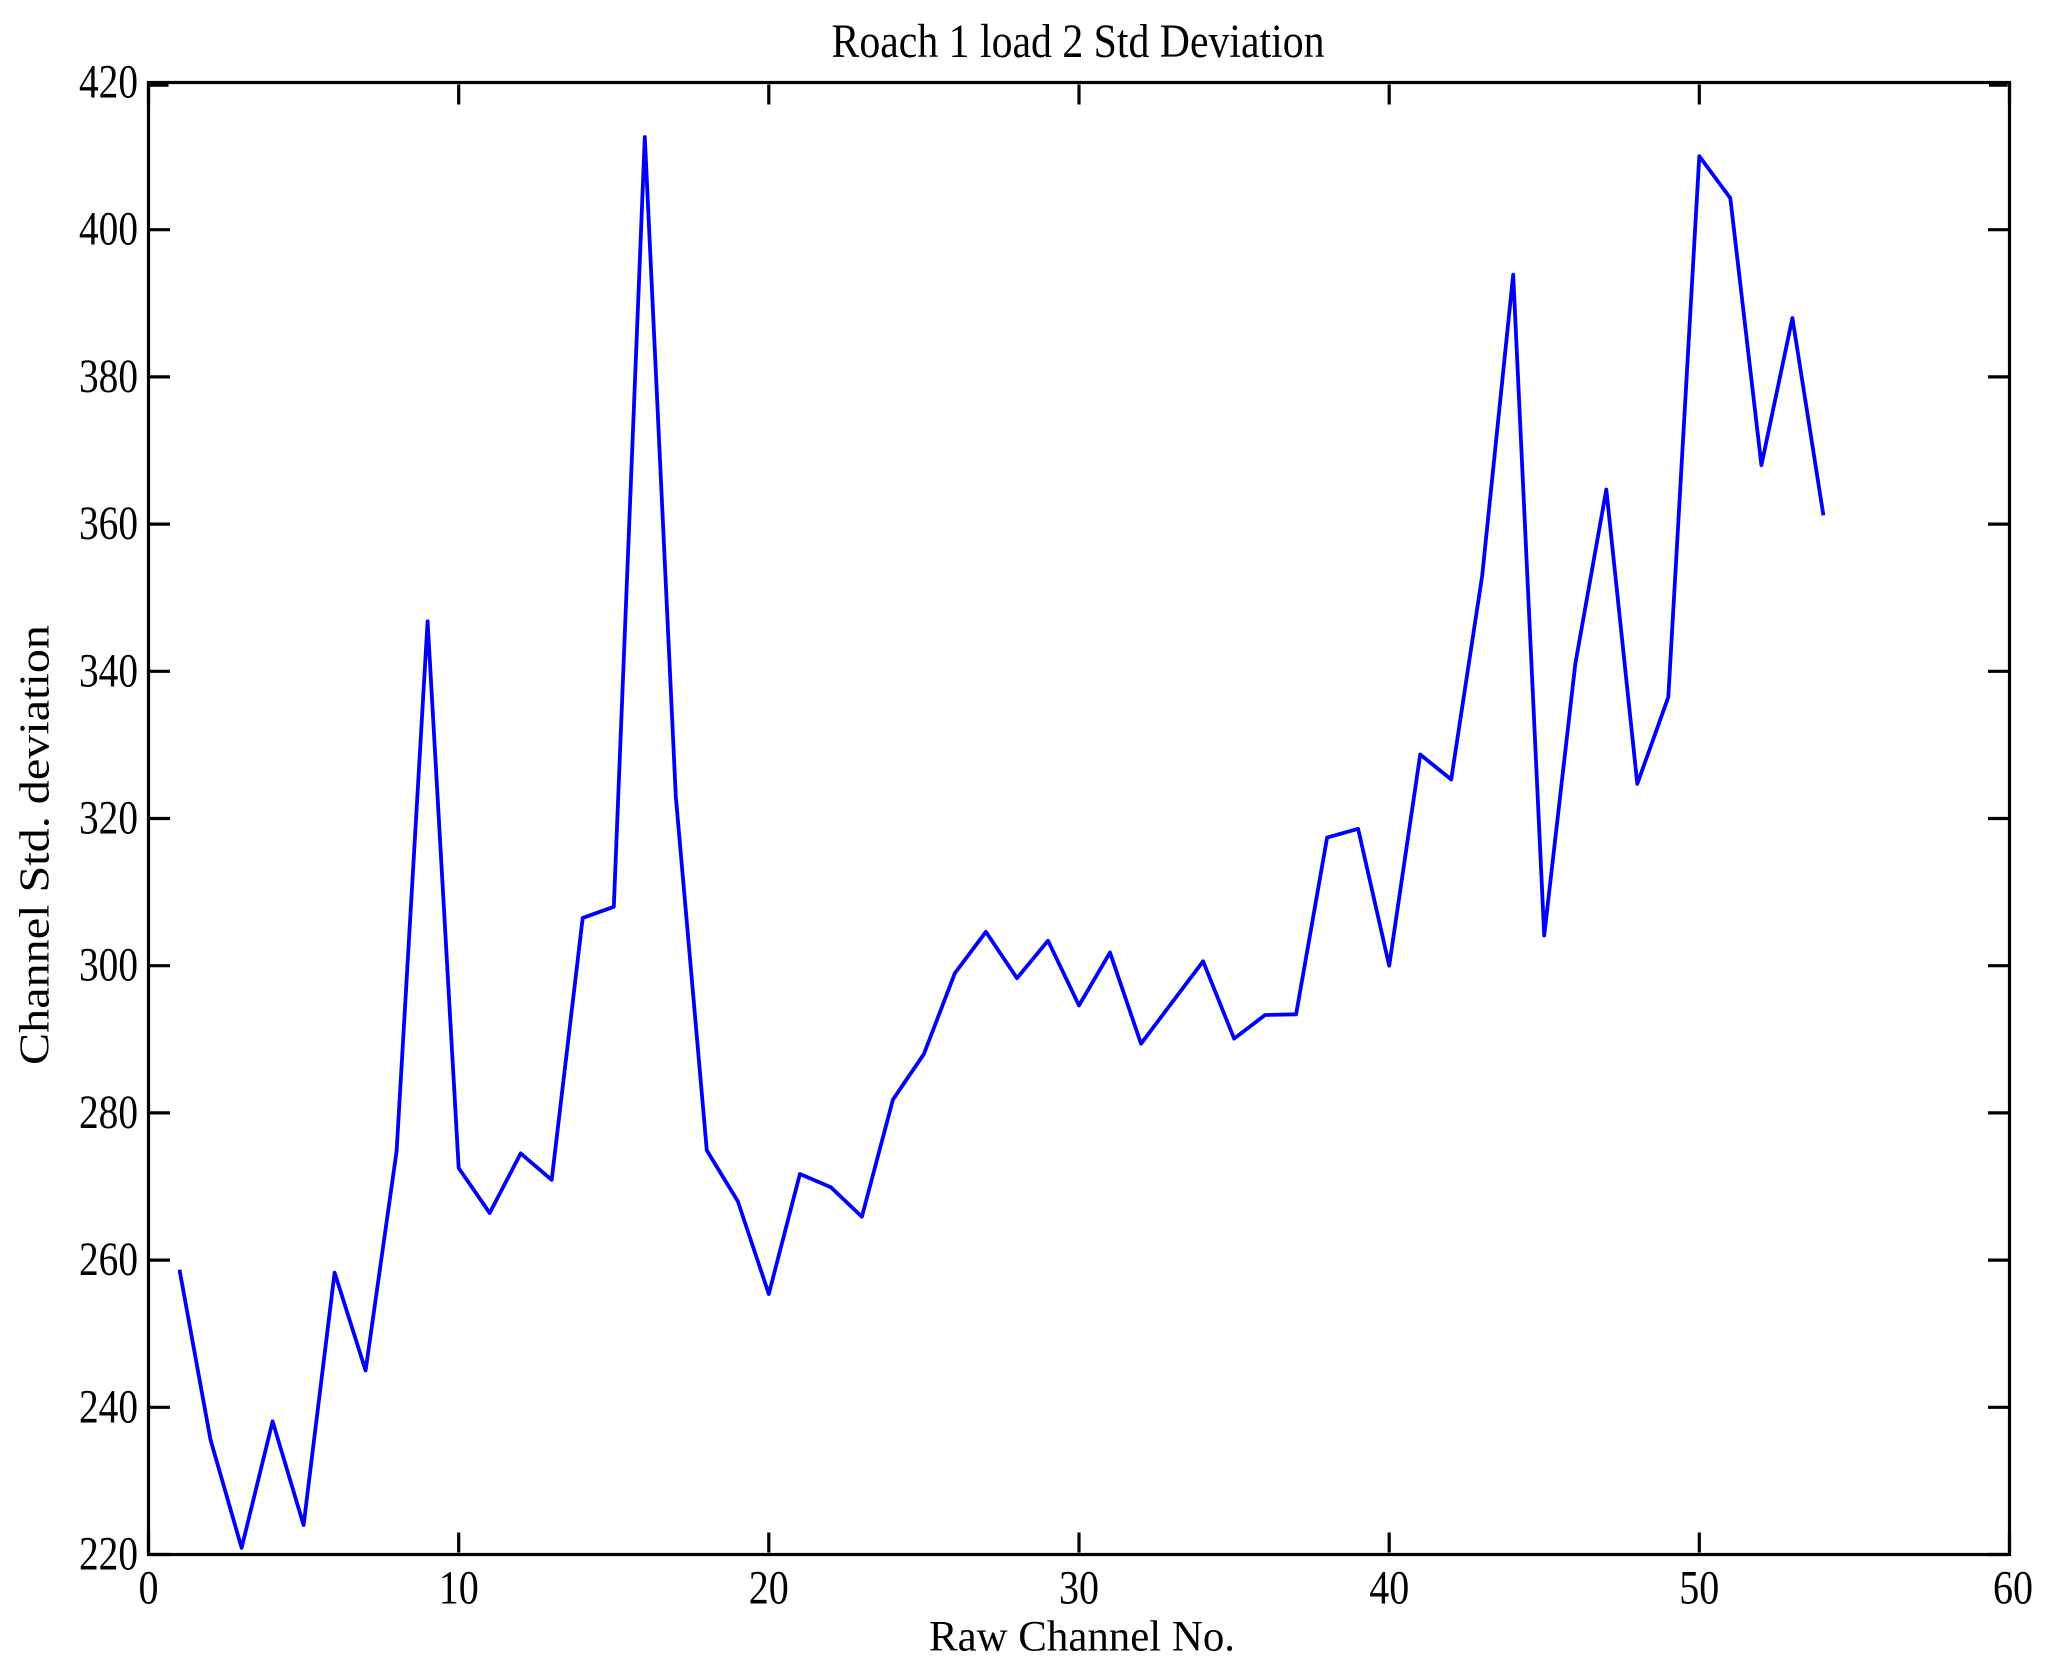  I want to click on svg-text: 380, so click(108, 377).